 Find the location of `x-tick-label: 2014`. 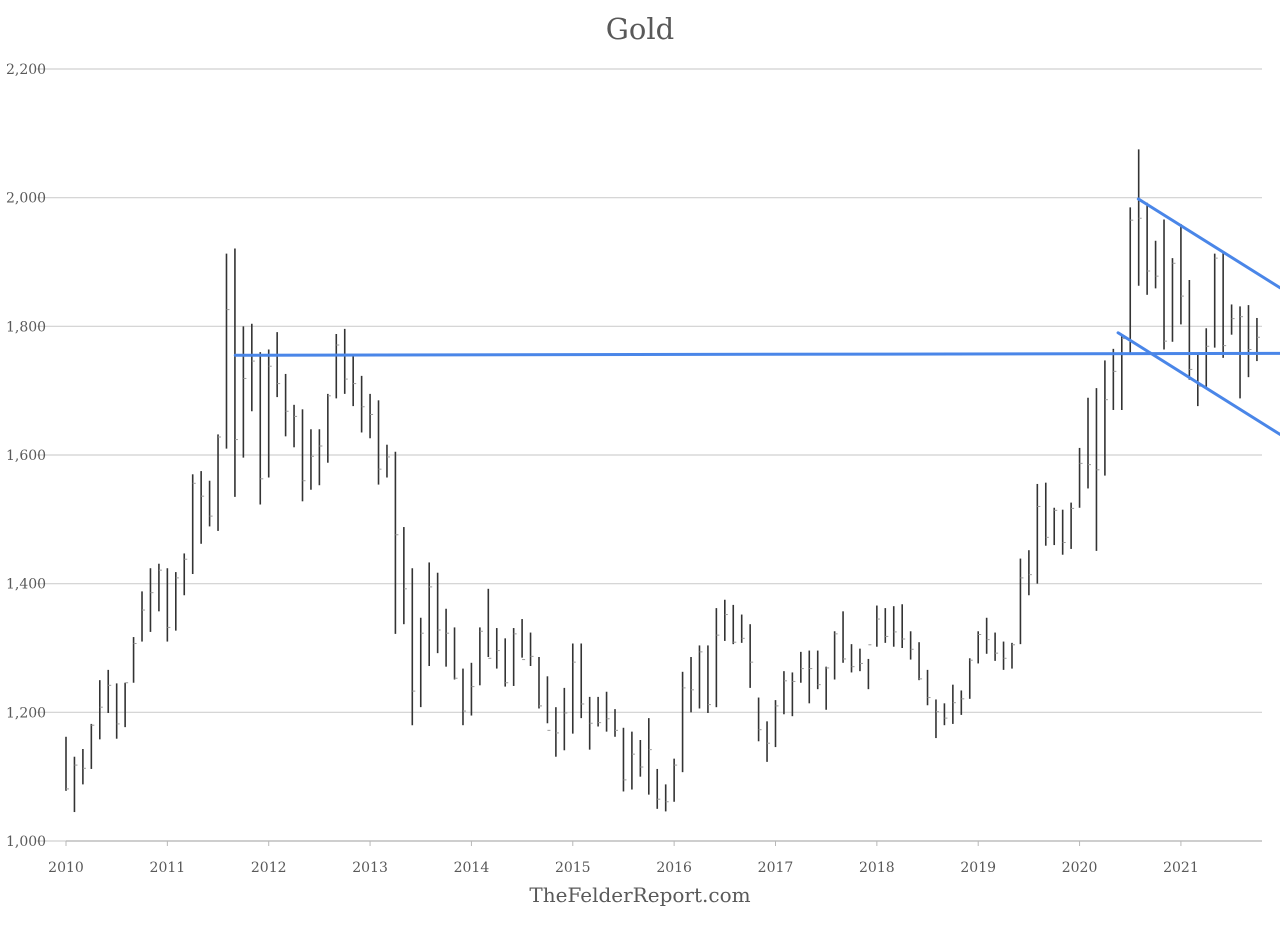

x-tick-label: 2014 is located at coordinates (472, 868).